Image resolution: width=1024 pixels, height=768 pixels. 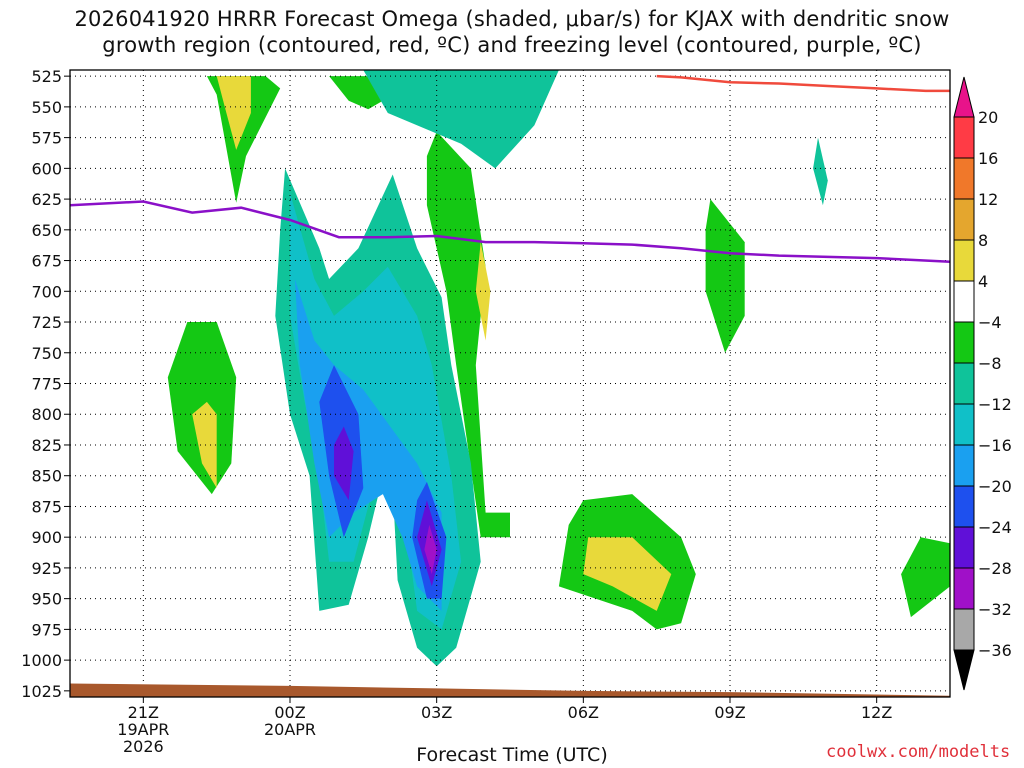 I want to click on y-tick-label-875: 875, so click(x=46, y=506).